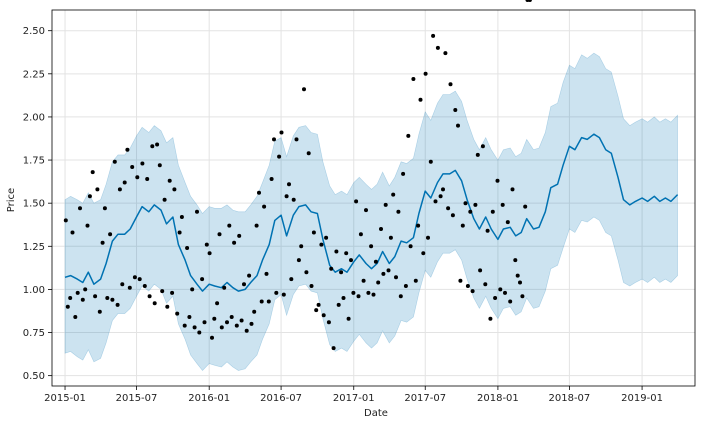  I want to click on y-tick-label: 2.25, so click(34, 74).